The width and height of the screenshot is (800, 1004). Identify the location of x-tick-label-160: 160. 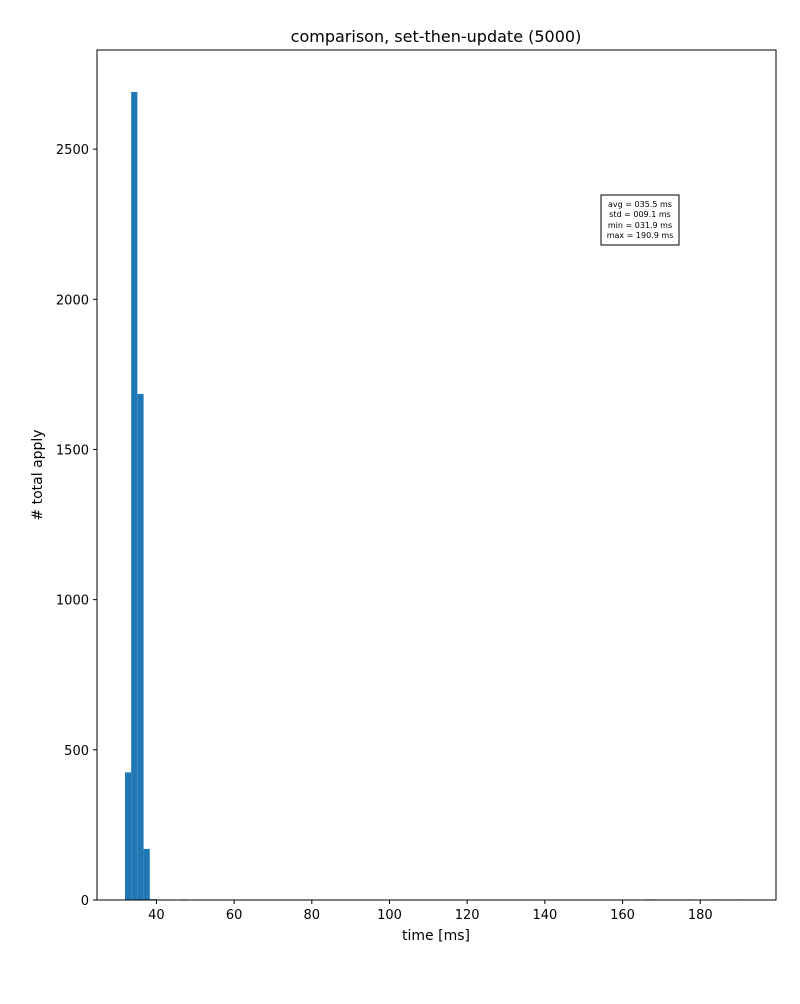
(622, 915).